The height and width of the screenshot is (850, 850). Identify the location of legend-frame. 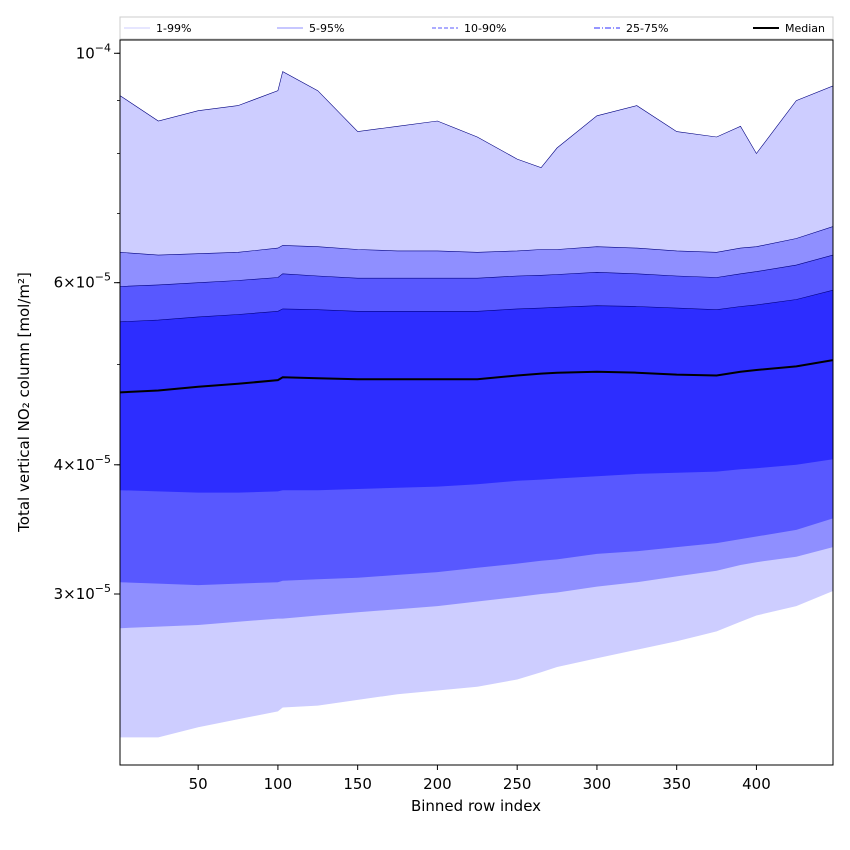
(476, 28).